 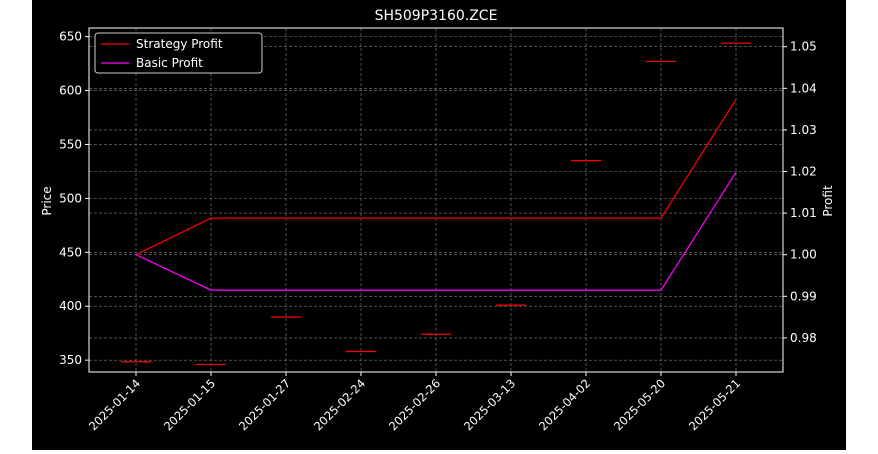 I want to click on x-tick-label: 2025-01-15, so click(x=189, y=404).